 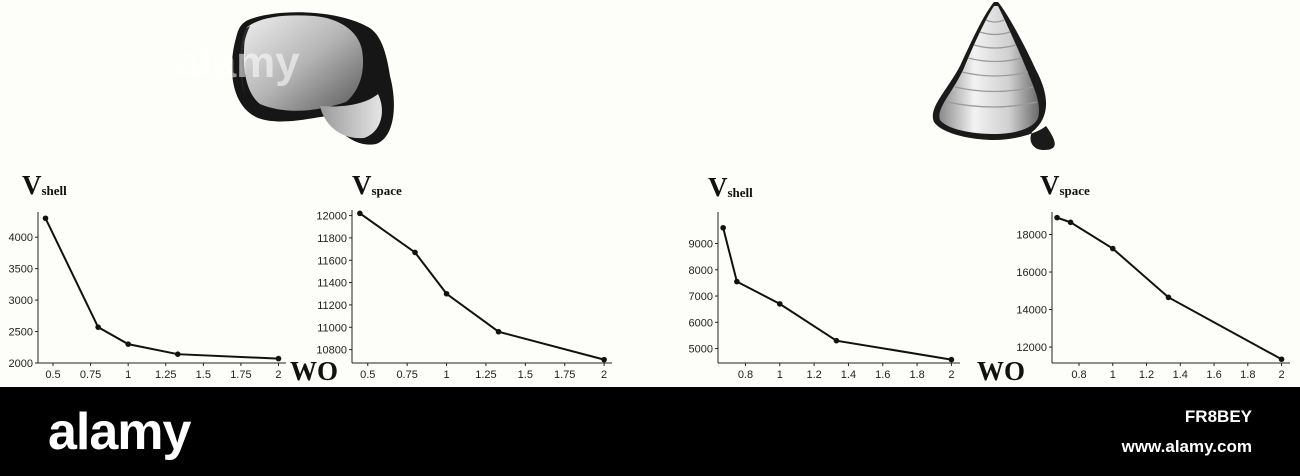 What do you see at coordinates (1186, 446) in the screenshot?
I see `site-url: www.alamy.com` at bounding box center [1186, 446].